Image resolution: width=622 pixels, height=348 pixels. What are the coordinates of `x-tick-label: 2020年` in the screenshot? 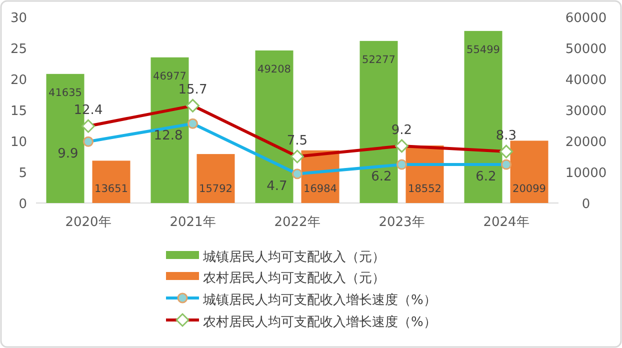 It's located at (88, 222).